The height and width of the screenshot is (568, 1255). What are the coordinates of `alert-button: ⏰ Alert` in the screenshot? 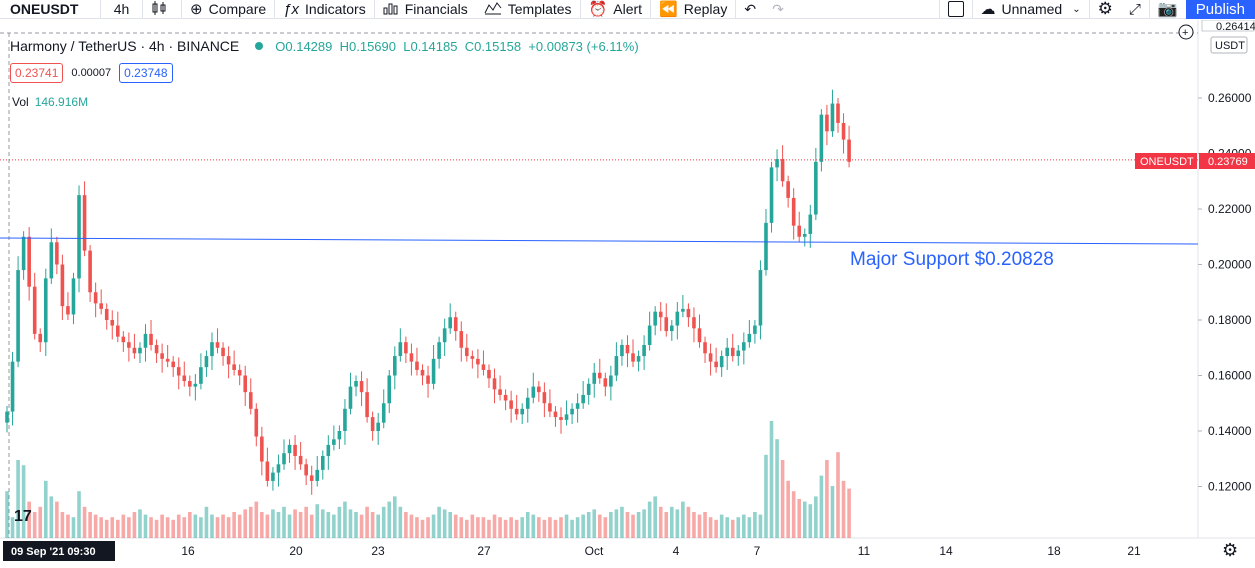 It's located at (614, 9).